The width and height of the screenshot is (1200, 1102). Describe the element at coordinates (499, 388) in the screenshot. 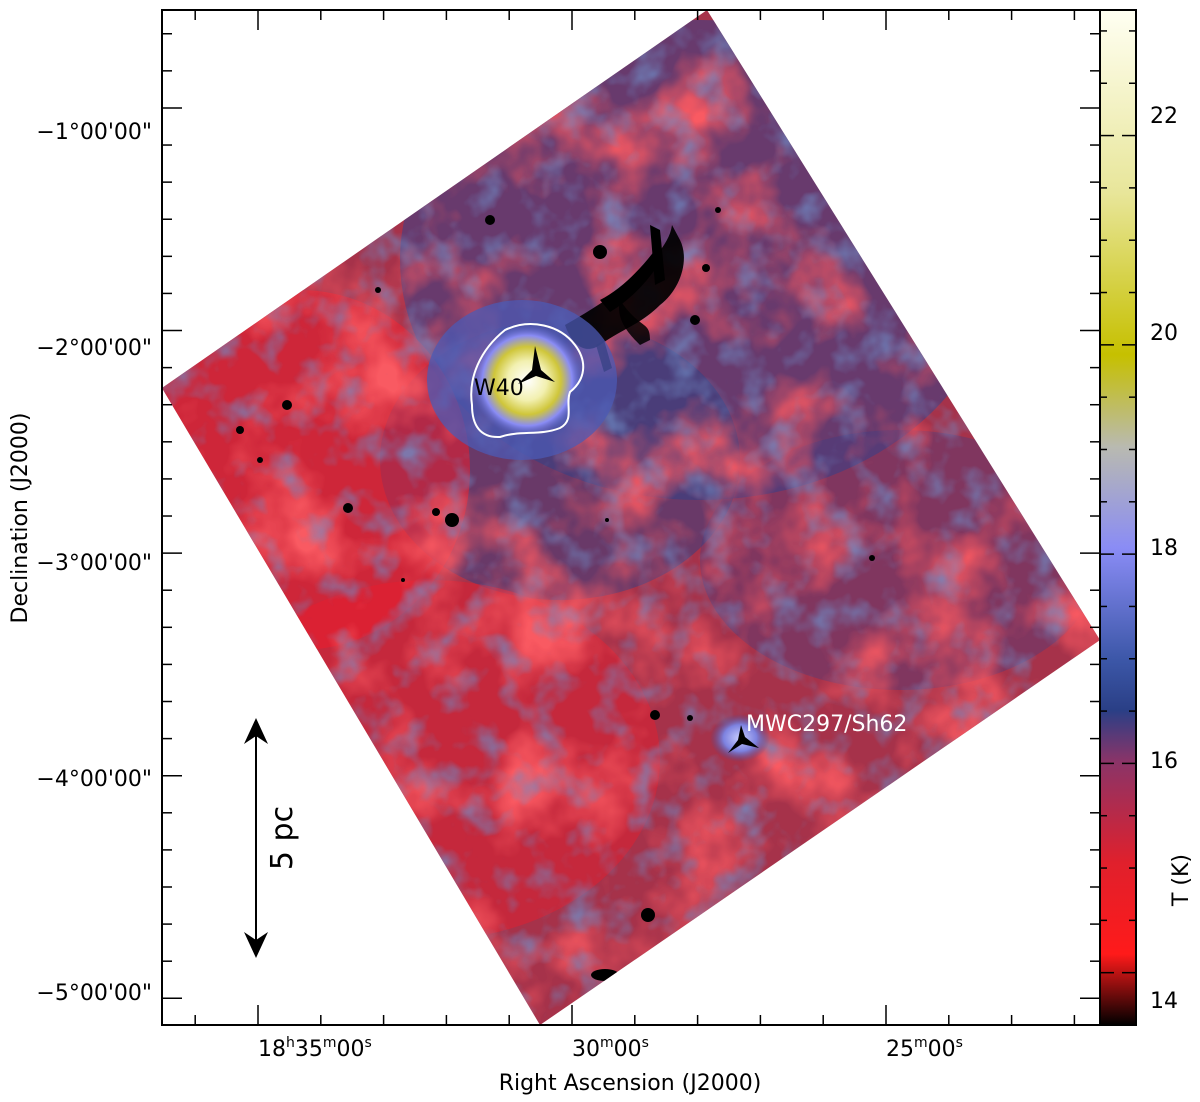

I see `w40-label: W40` at that location.